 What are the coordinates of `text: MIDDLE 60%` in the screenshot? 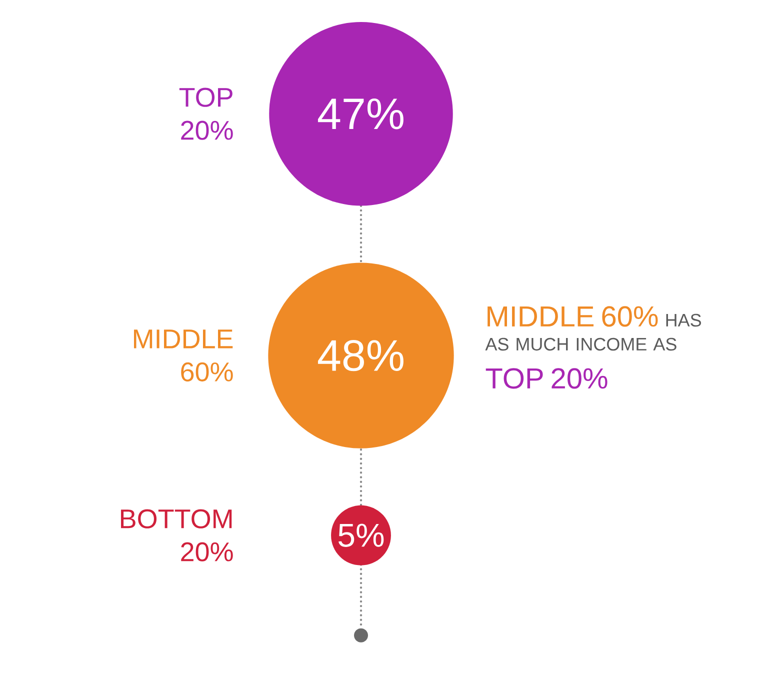 It's located at (573, 316).